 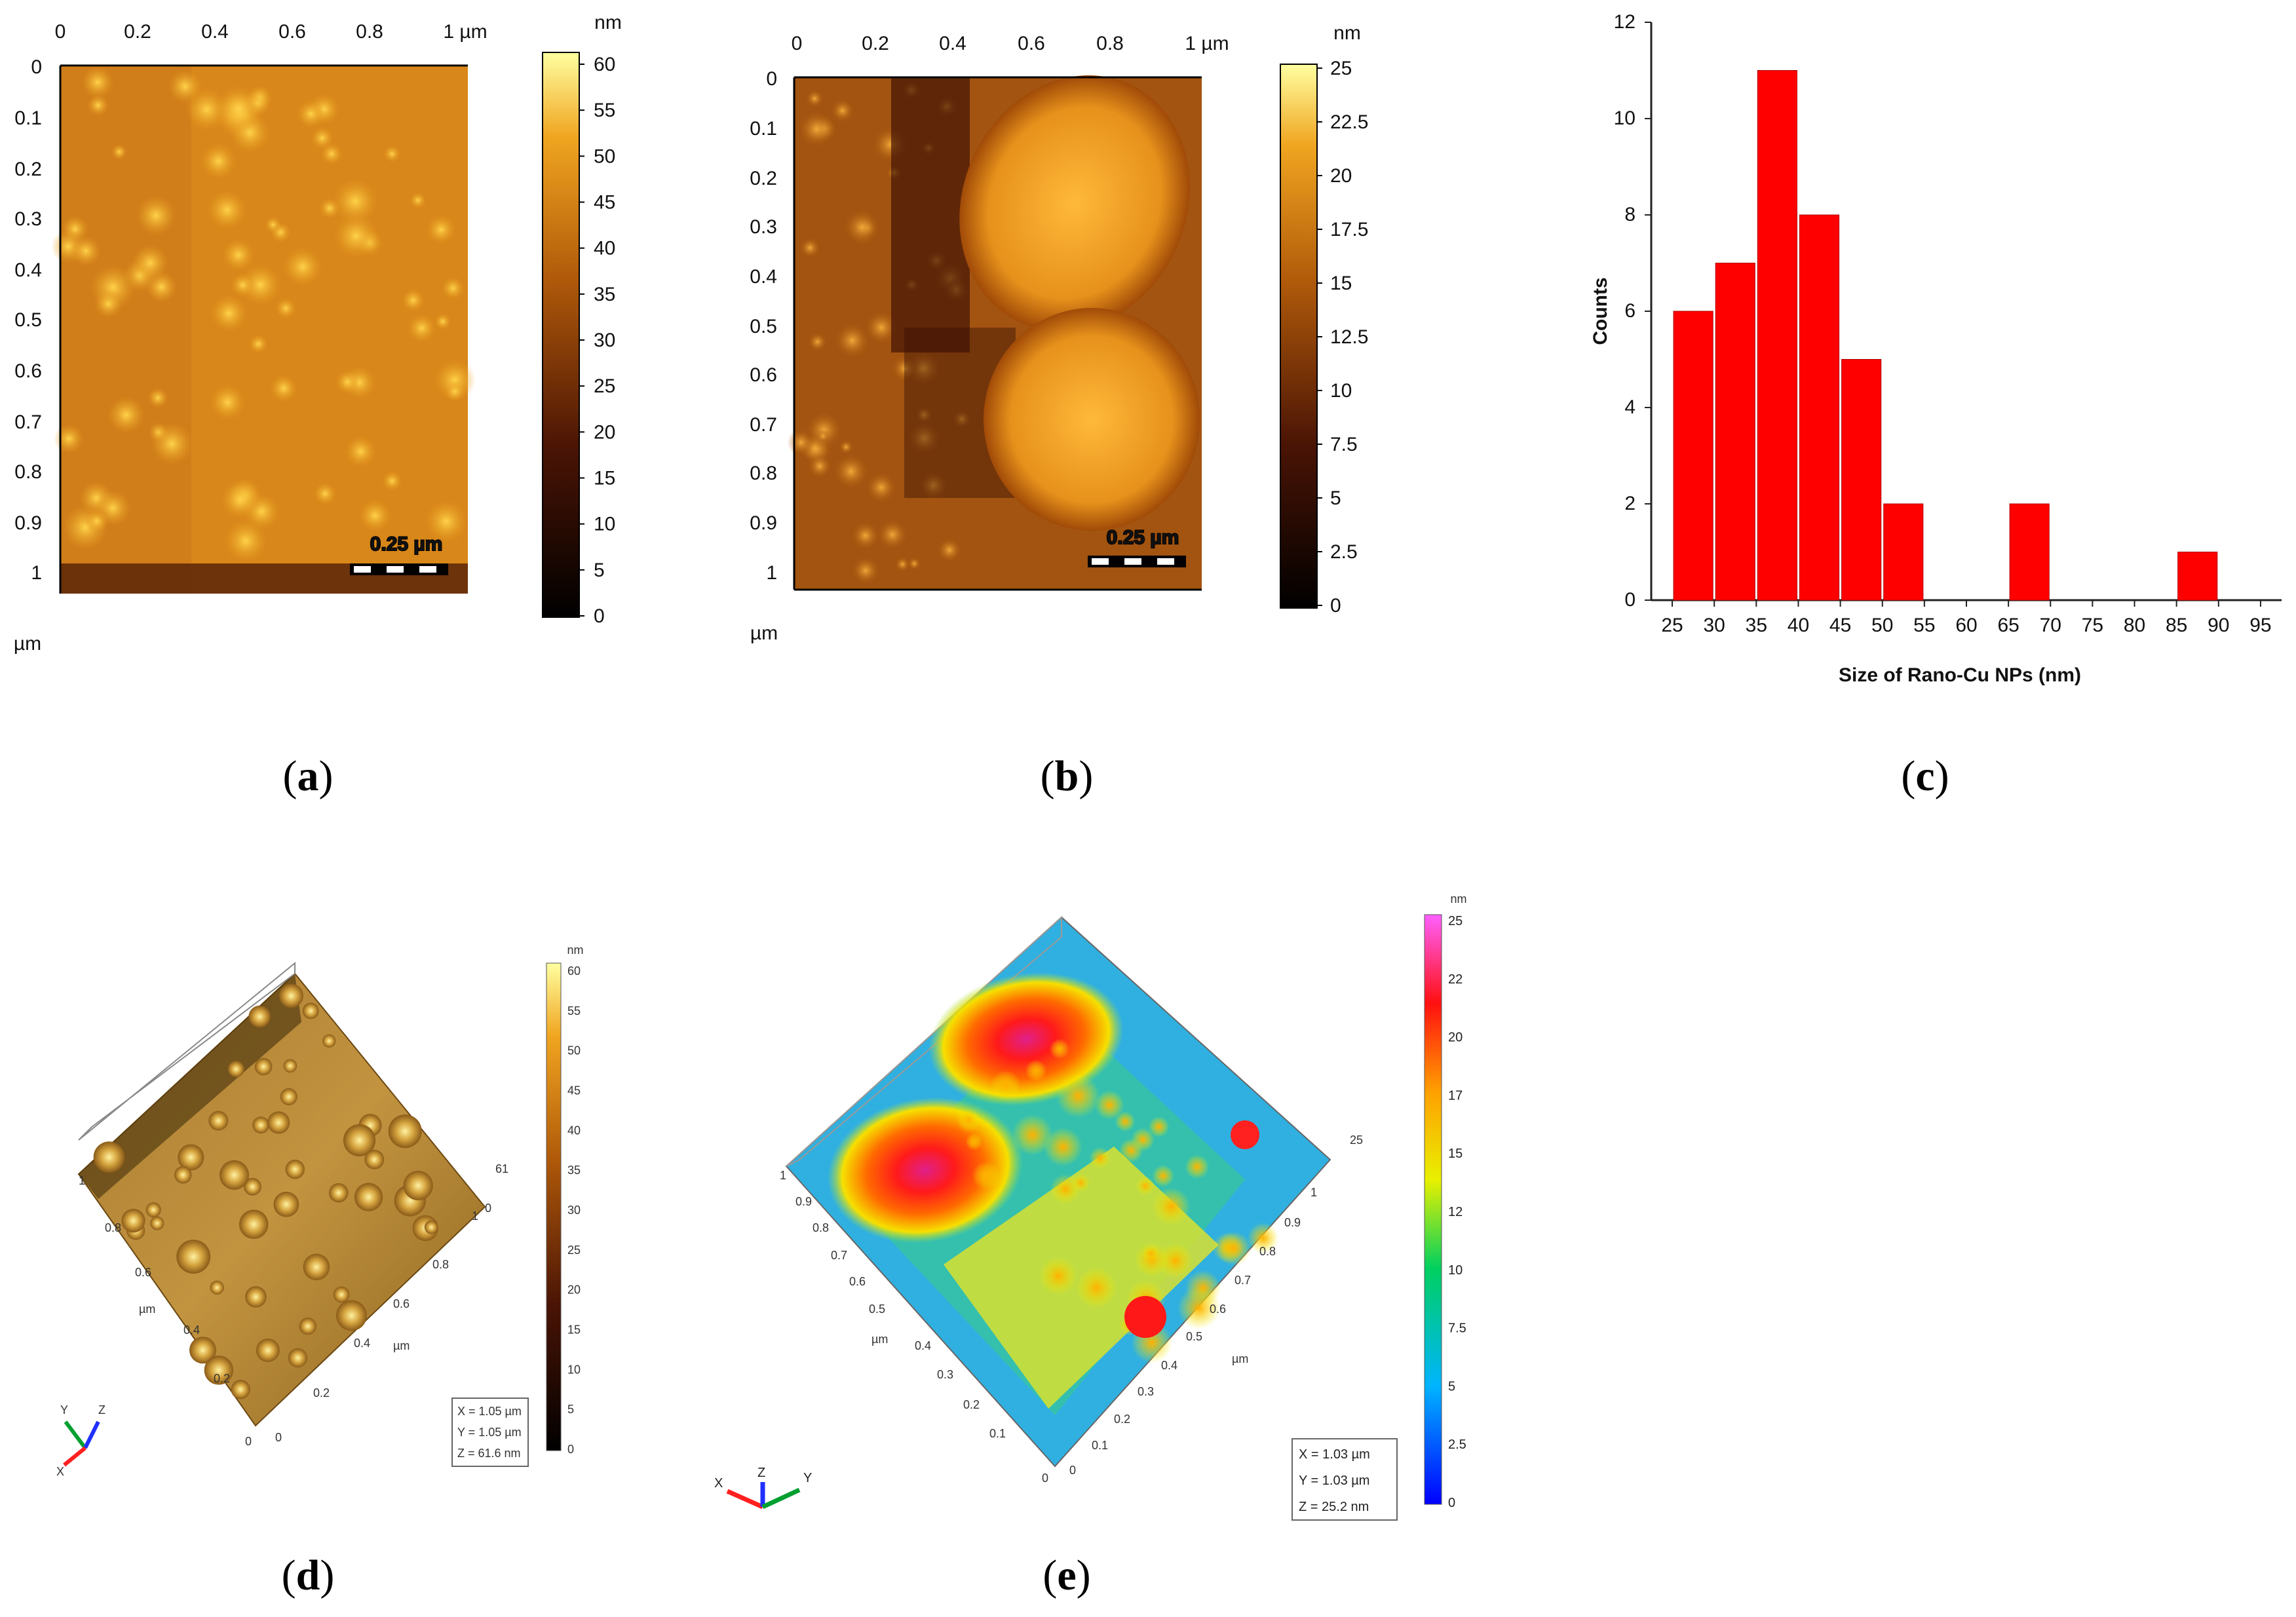 I want to click on afm-grains-e, so click(x=1117, y=1200).